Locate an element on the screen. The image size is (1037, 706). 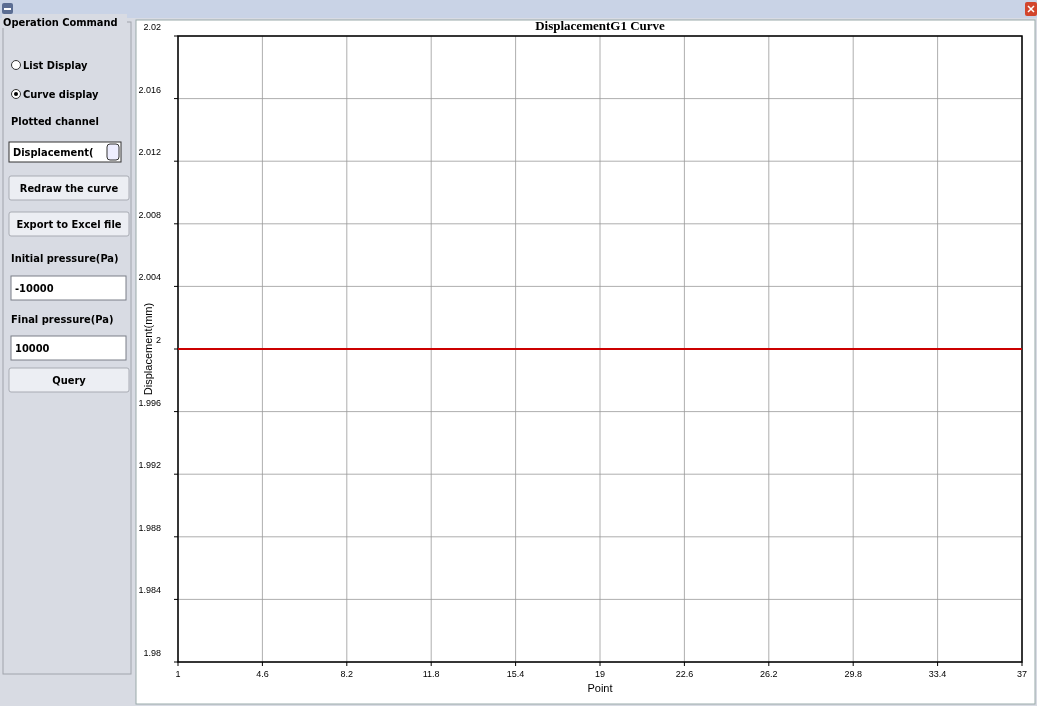
text: Operation Command is located at coordinates (60, 22).